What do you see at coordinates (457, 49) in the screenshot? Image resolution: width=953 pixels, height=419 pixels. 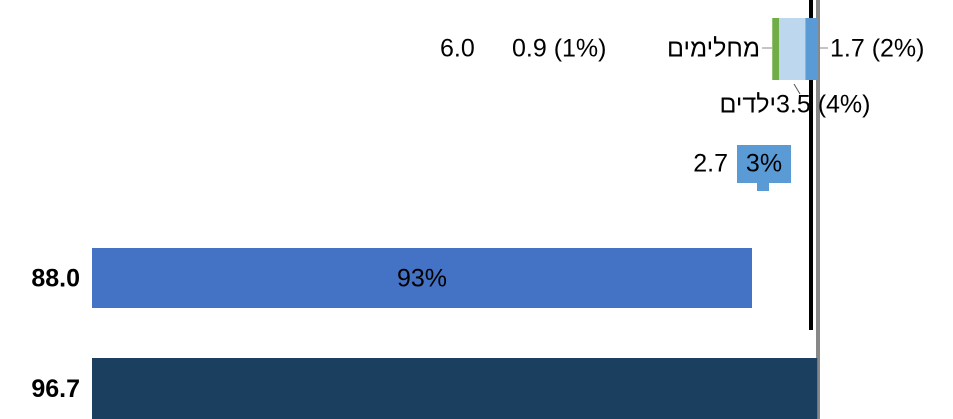 I see `stack-total: 6.0` at bounding box center [457, 49].